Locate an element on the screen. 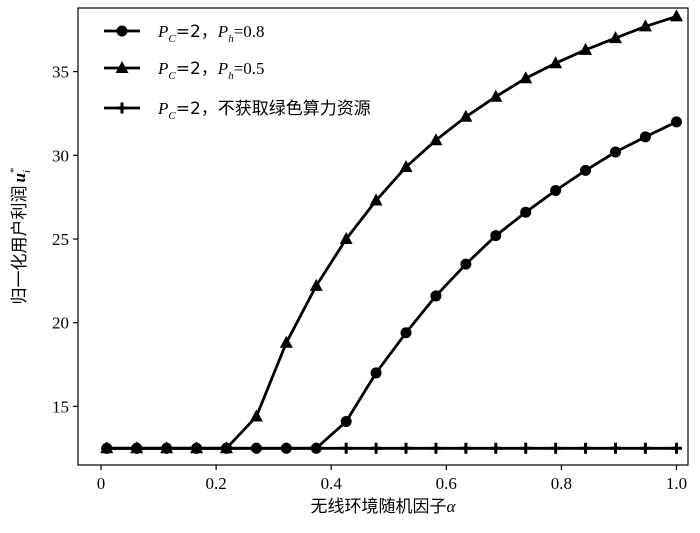 The height and width of the screenshot is (533, 700). legend-item-triangle: PC=2，Ph=0.5 is located at coordinates (184, 70).